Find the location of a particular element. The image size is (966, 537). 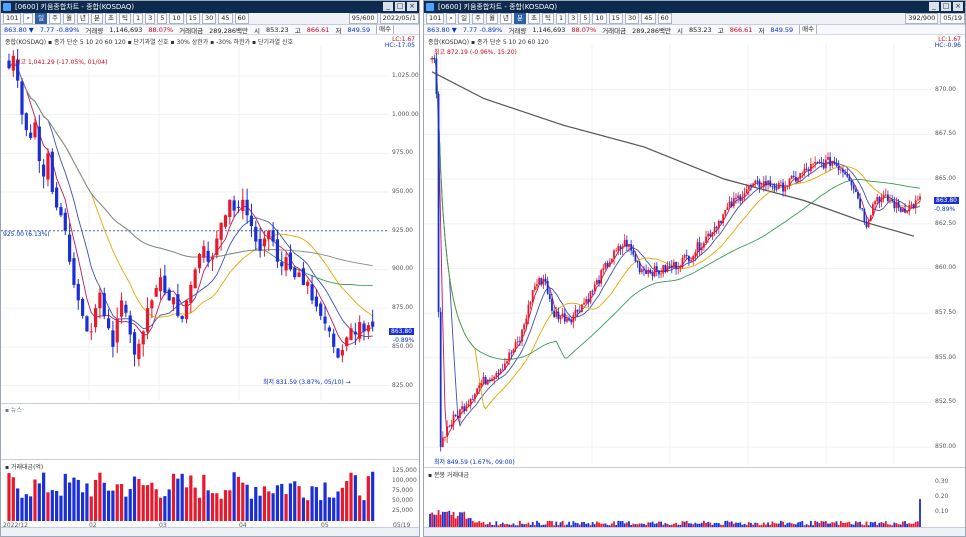

count-field: 95/600 is located at coordinates (363, 18).